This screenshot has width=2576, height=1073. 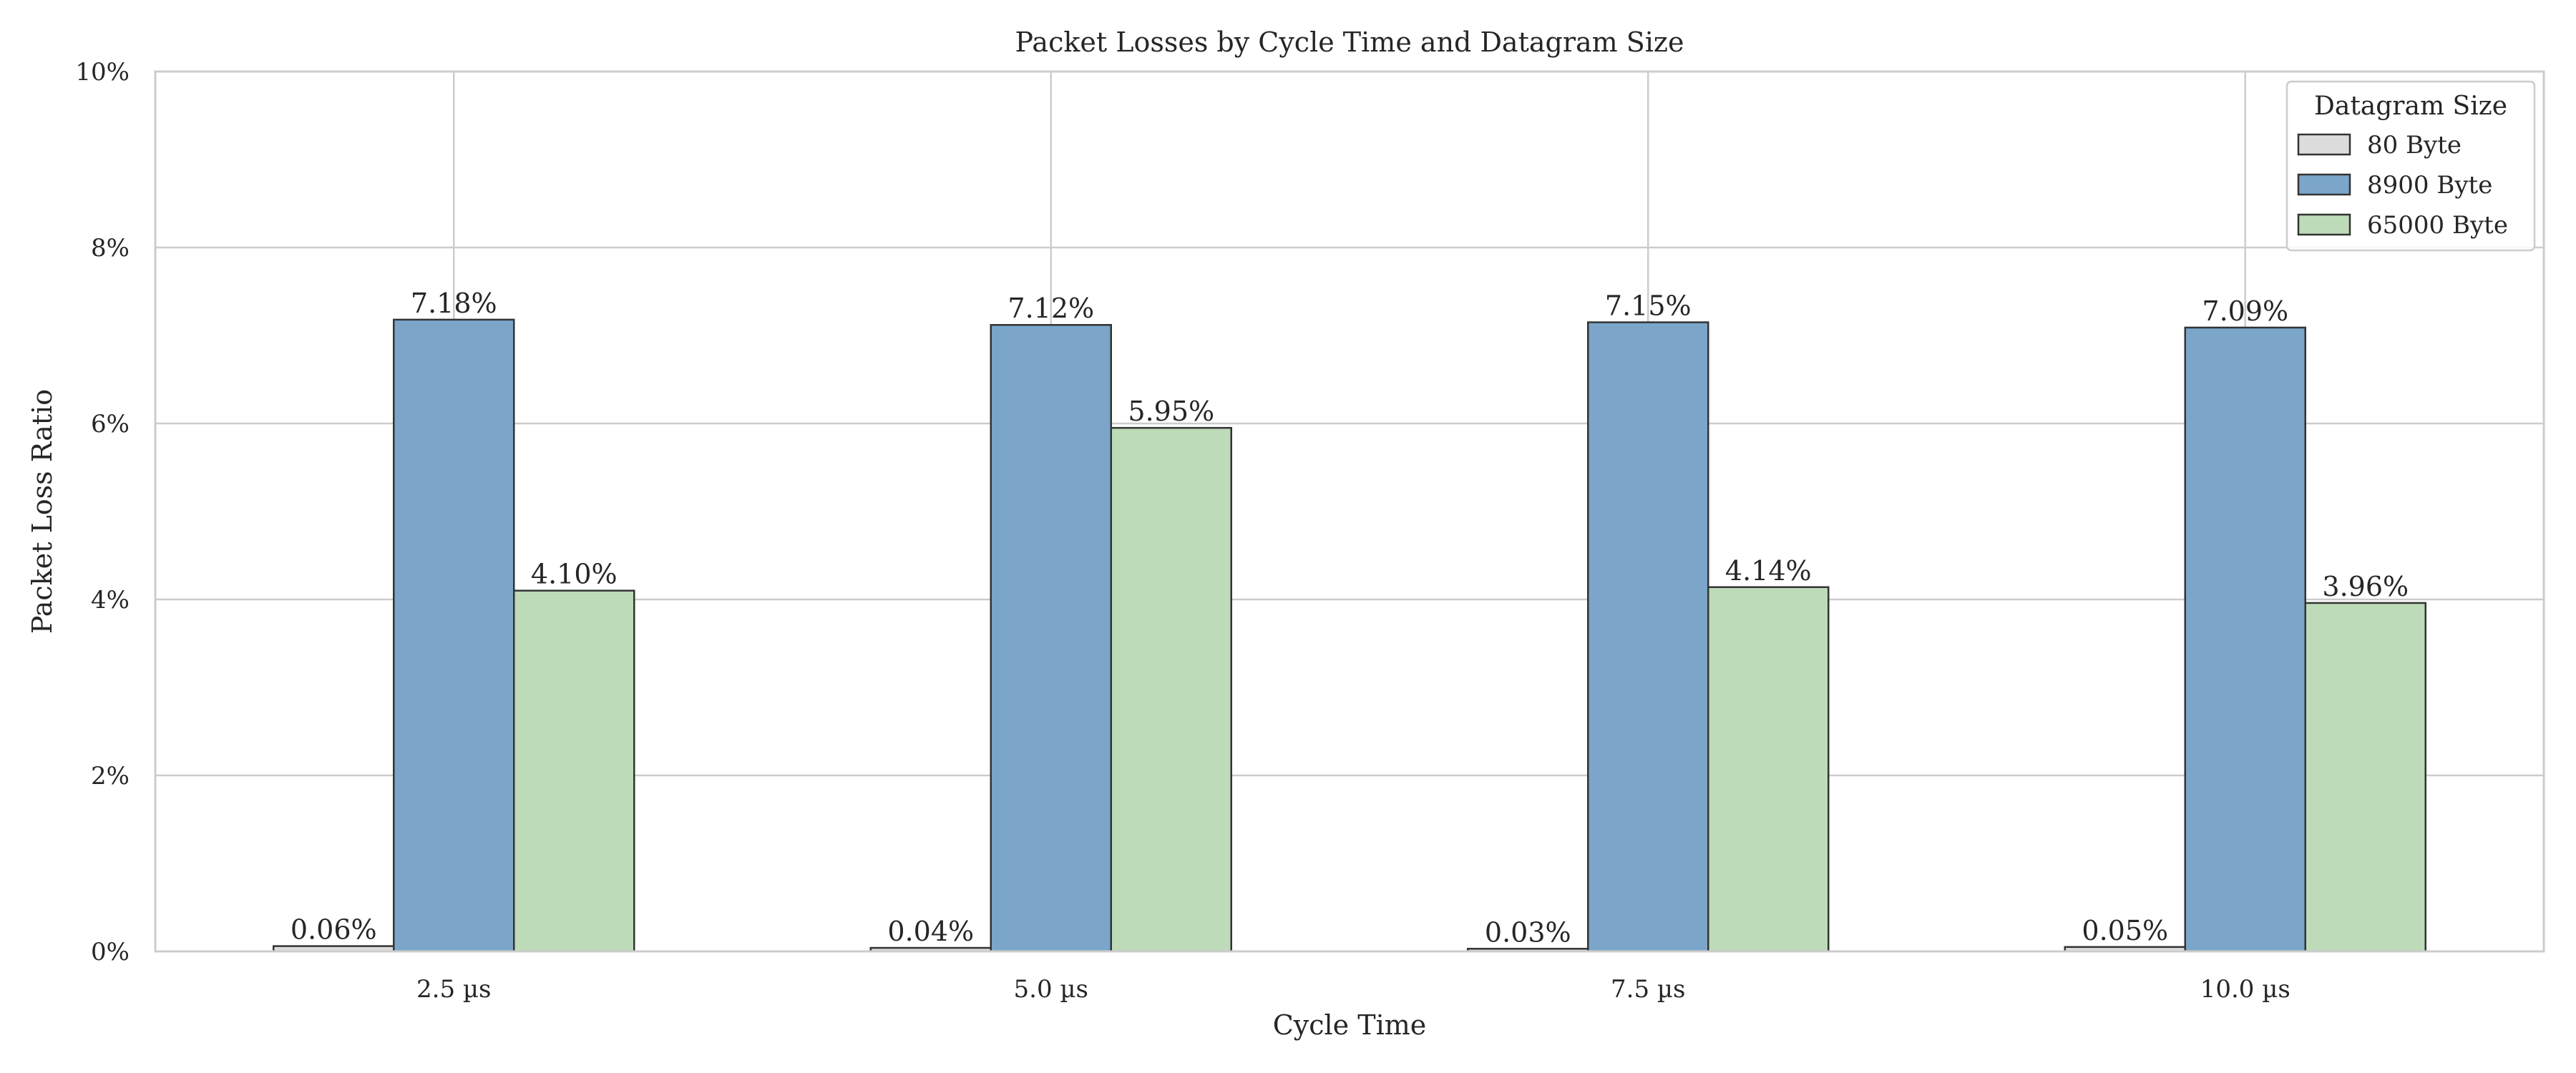 I want to click on x-tick-label: 7.5 µs, so click(x=1648, y=990).